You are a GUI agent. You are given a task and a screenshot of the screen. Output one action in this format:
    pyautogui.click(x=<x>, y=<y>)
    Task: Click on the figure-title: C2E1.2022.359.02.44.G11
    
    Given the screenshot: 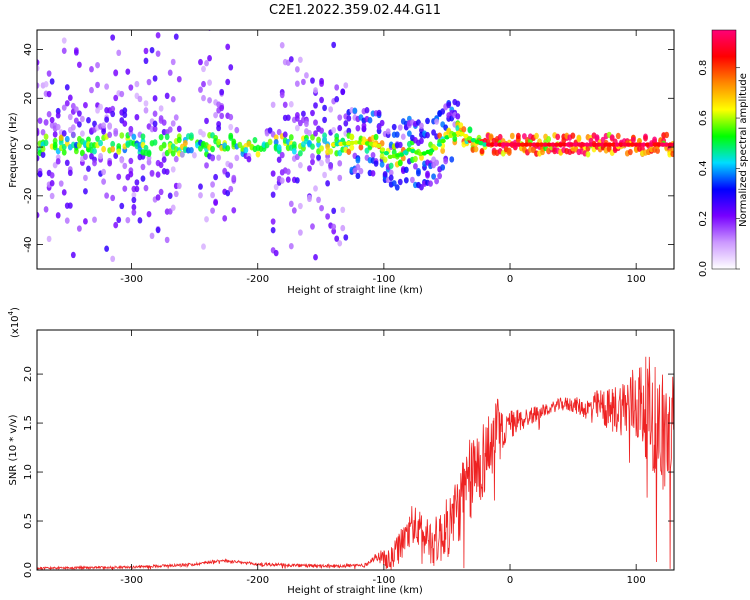 What is the action you would take?
    pyautogui.click(x=355, y=10)
    